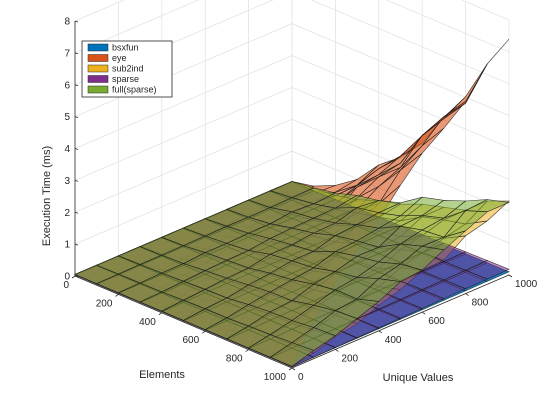 This screenshot has height=420, width=560. I want to click on legend-swatch-bsxfun, so click(98, 47).